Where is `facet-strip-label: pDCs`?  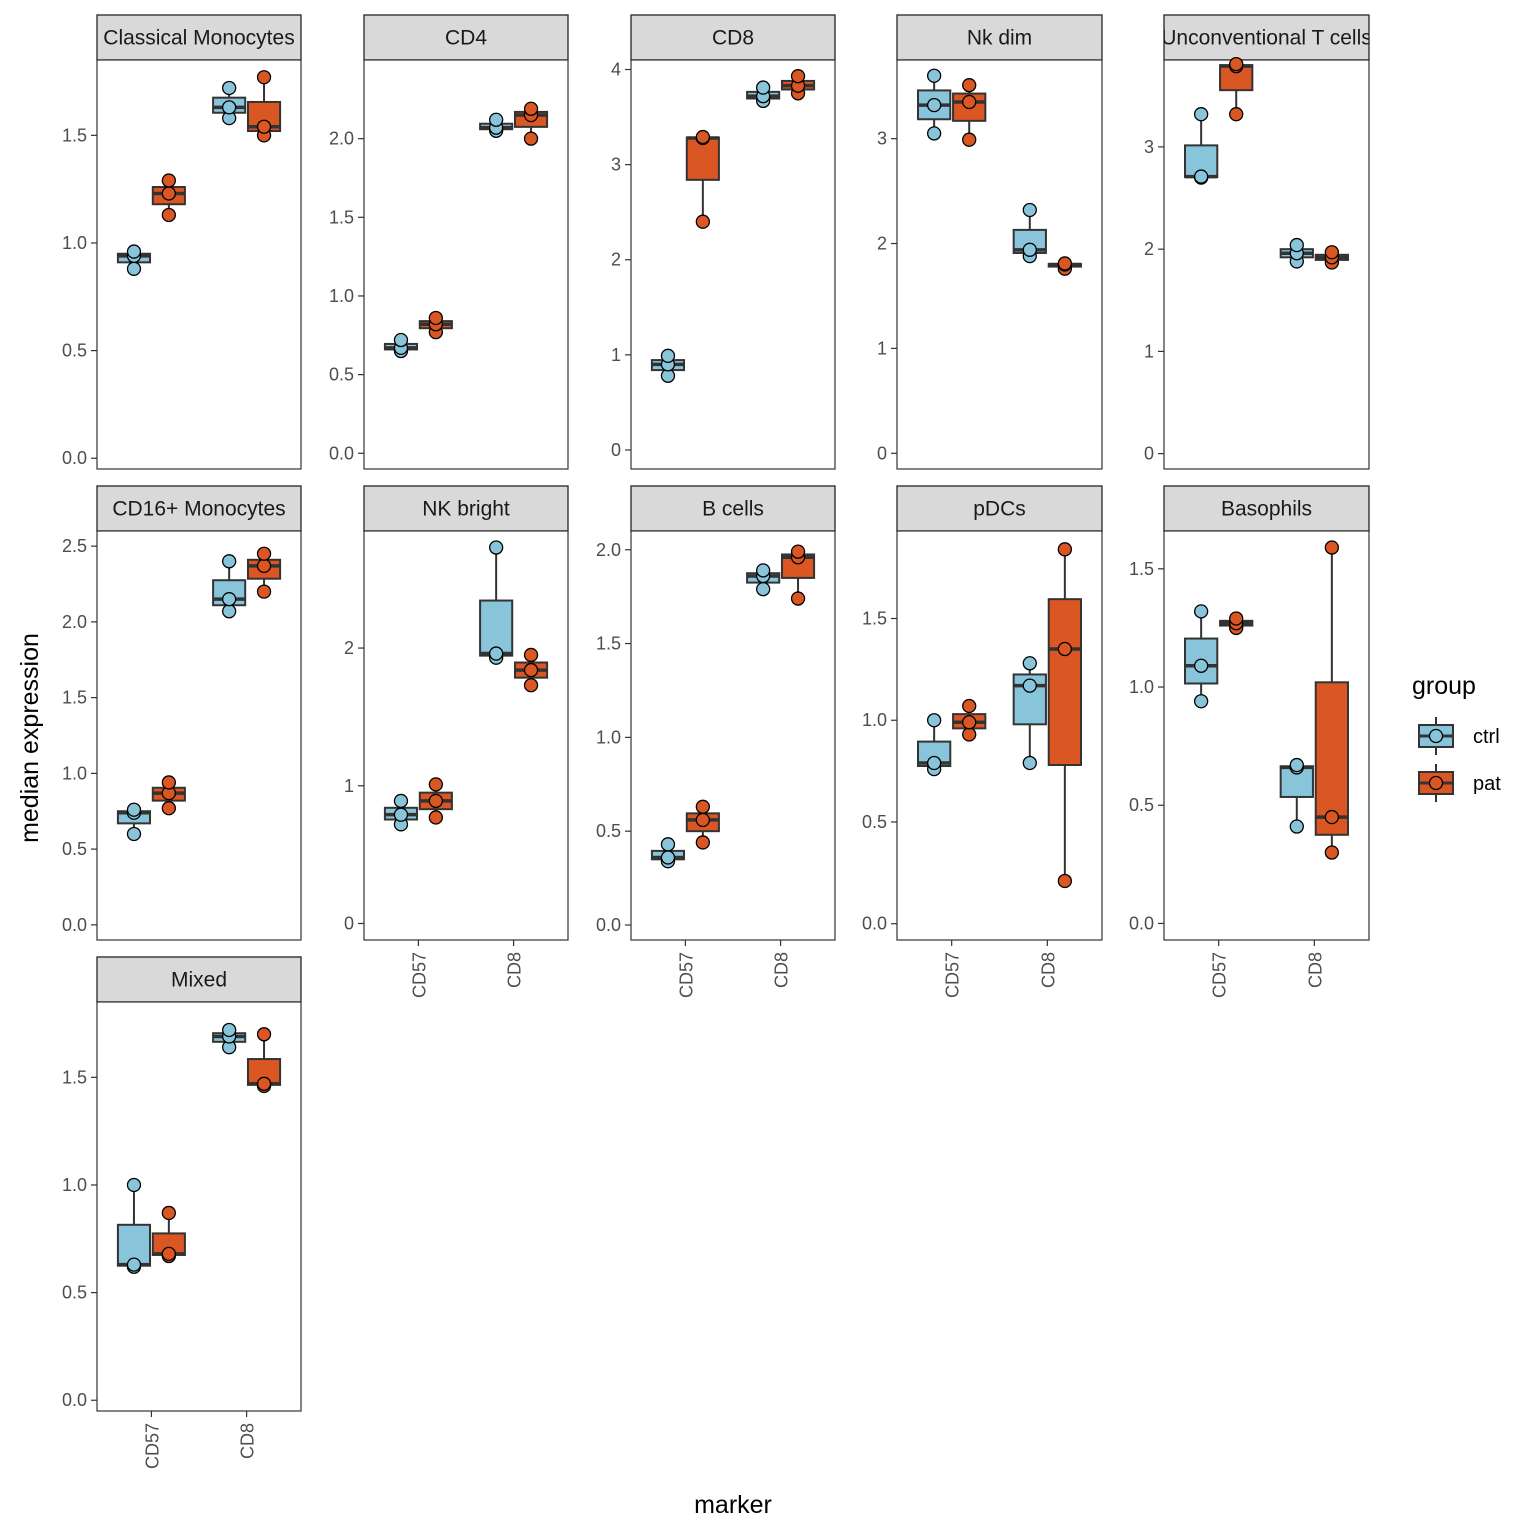 facet-strip-label: pDCs is located at coordinates (999, 509).